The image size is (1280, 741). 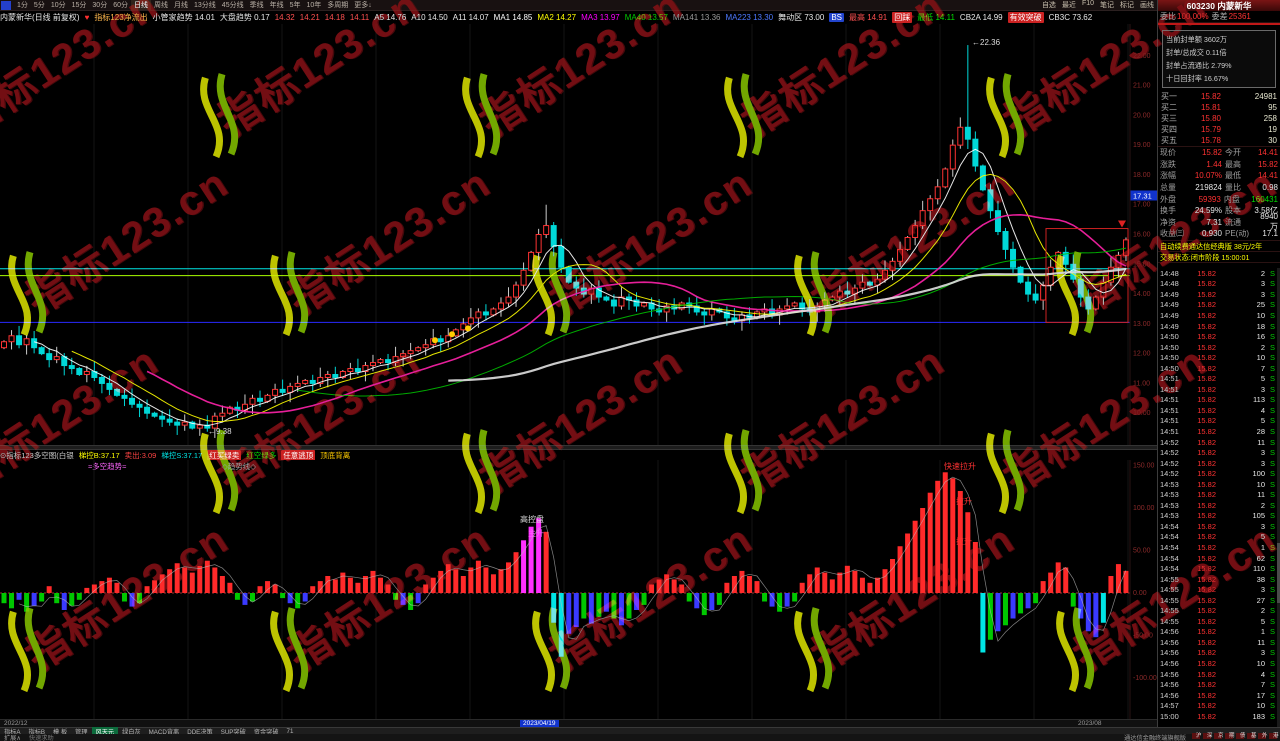 I want to click on period-60分: 60分, so click(x=120, y=5).